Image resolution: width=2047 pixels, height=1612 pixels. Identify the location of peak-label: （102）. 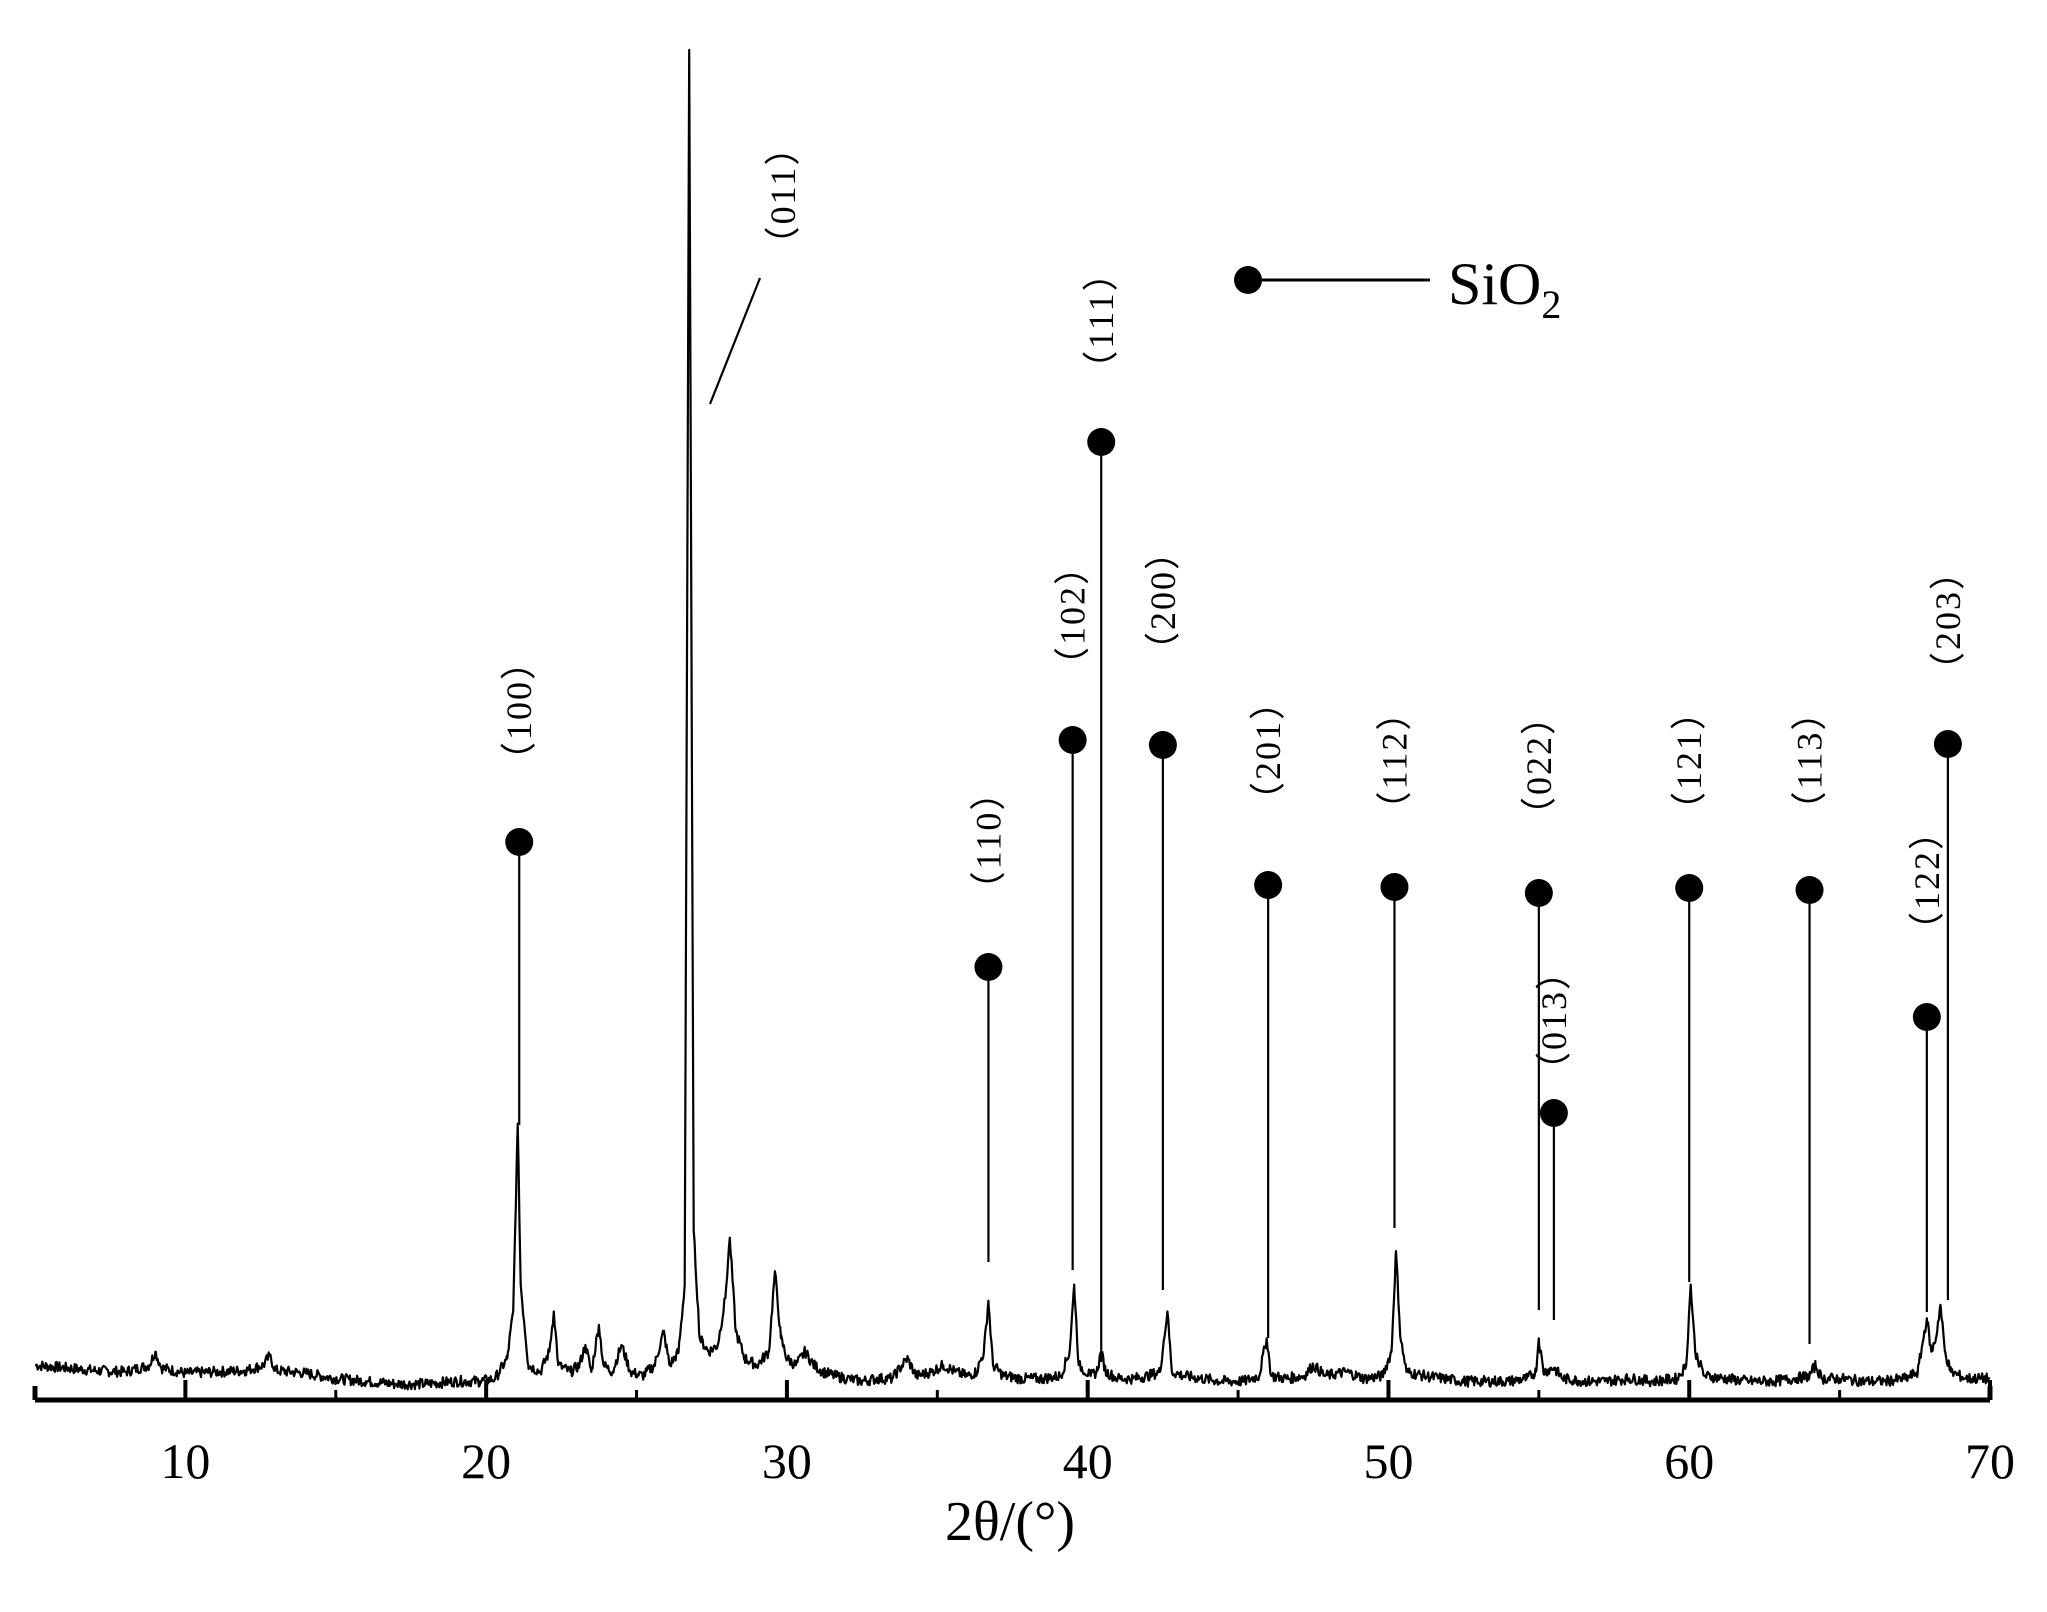
(1073, 615).